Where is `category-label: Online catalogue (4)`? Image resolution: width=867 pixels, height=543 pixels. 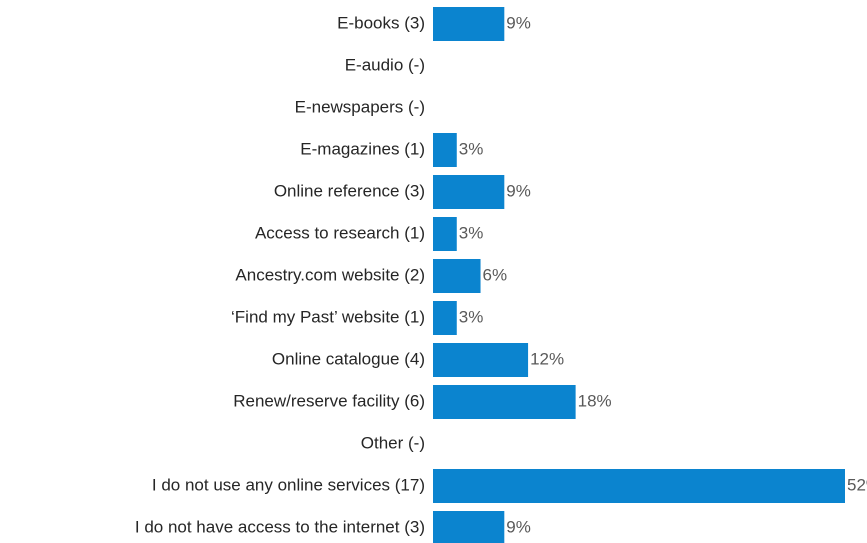 category-label: Online catalogue (4) is located at coordinates (348, 358).